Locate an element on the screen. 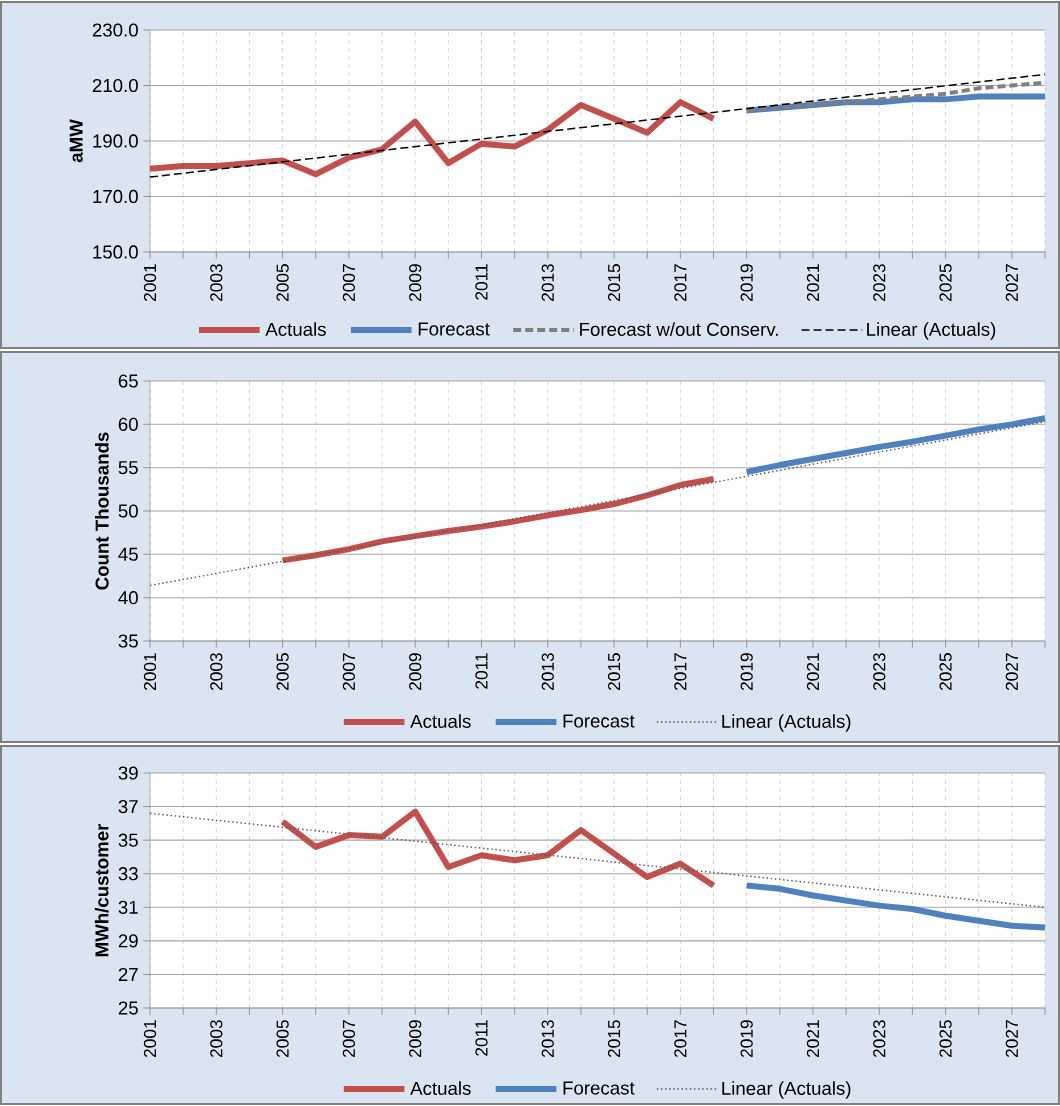 This screenshot has width=1060, height=1106. y-axis-title: aMW is located at coordinates (76, 141).